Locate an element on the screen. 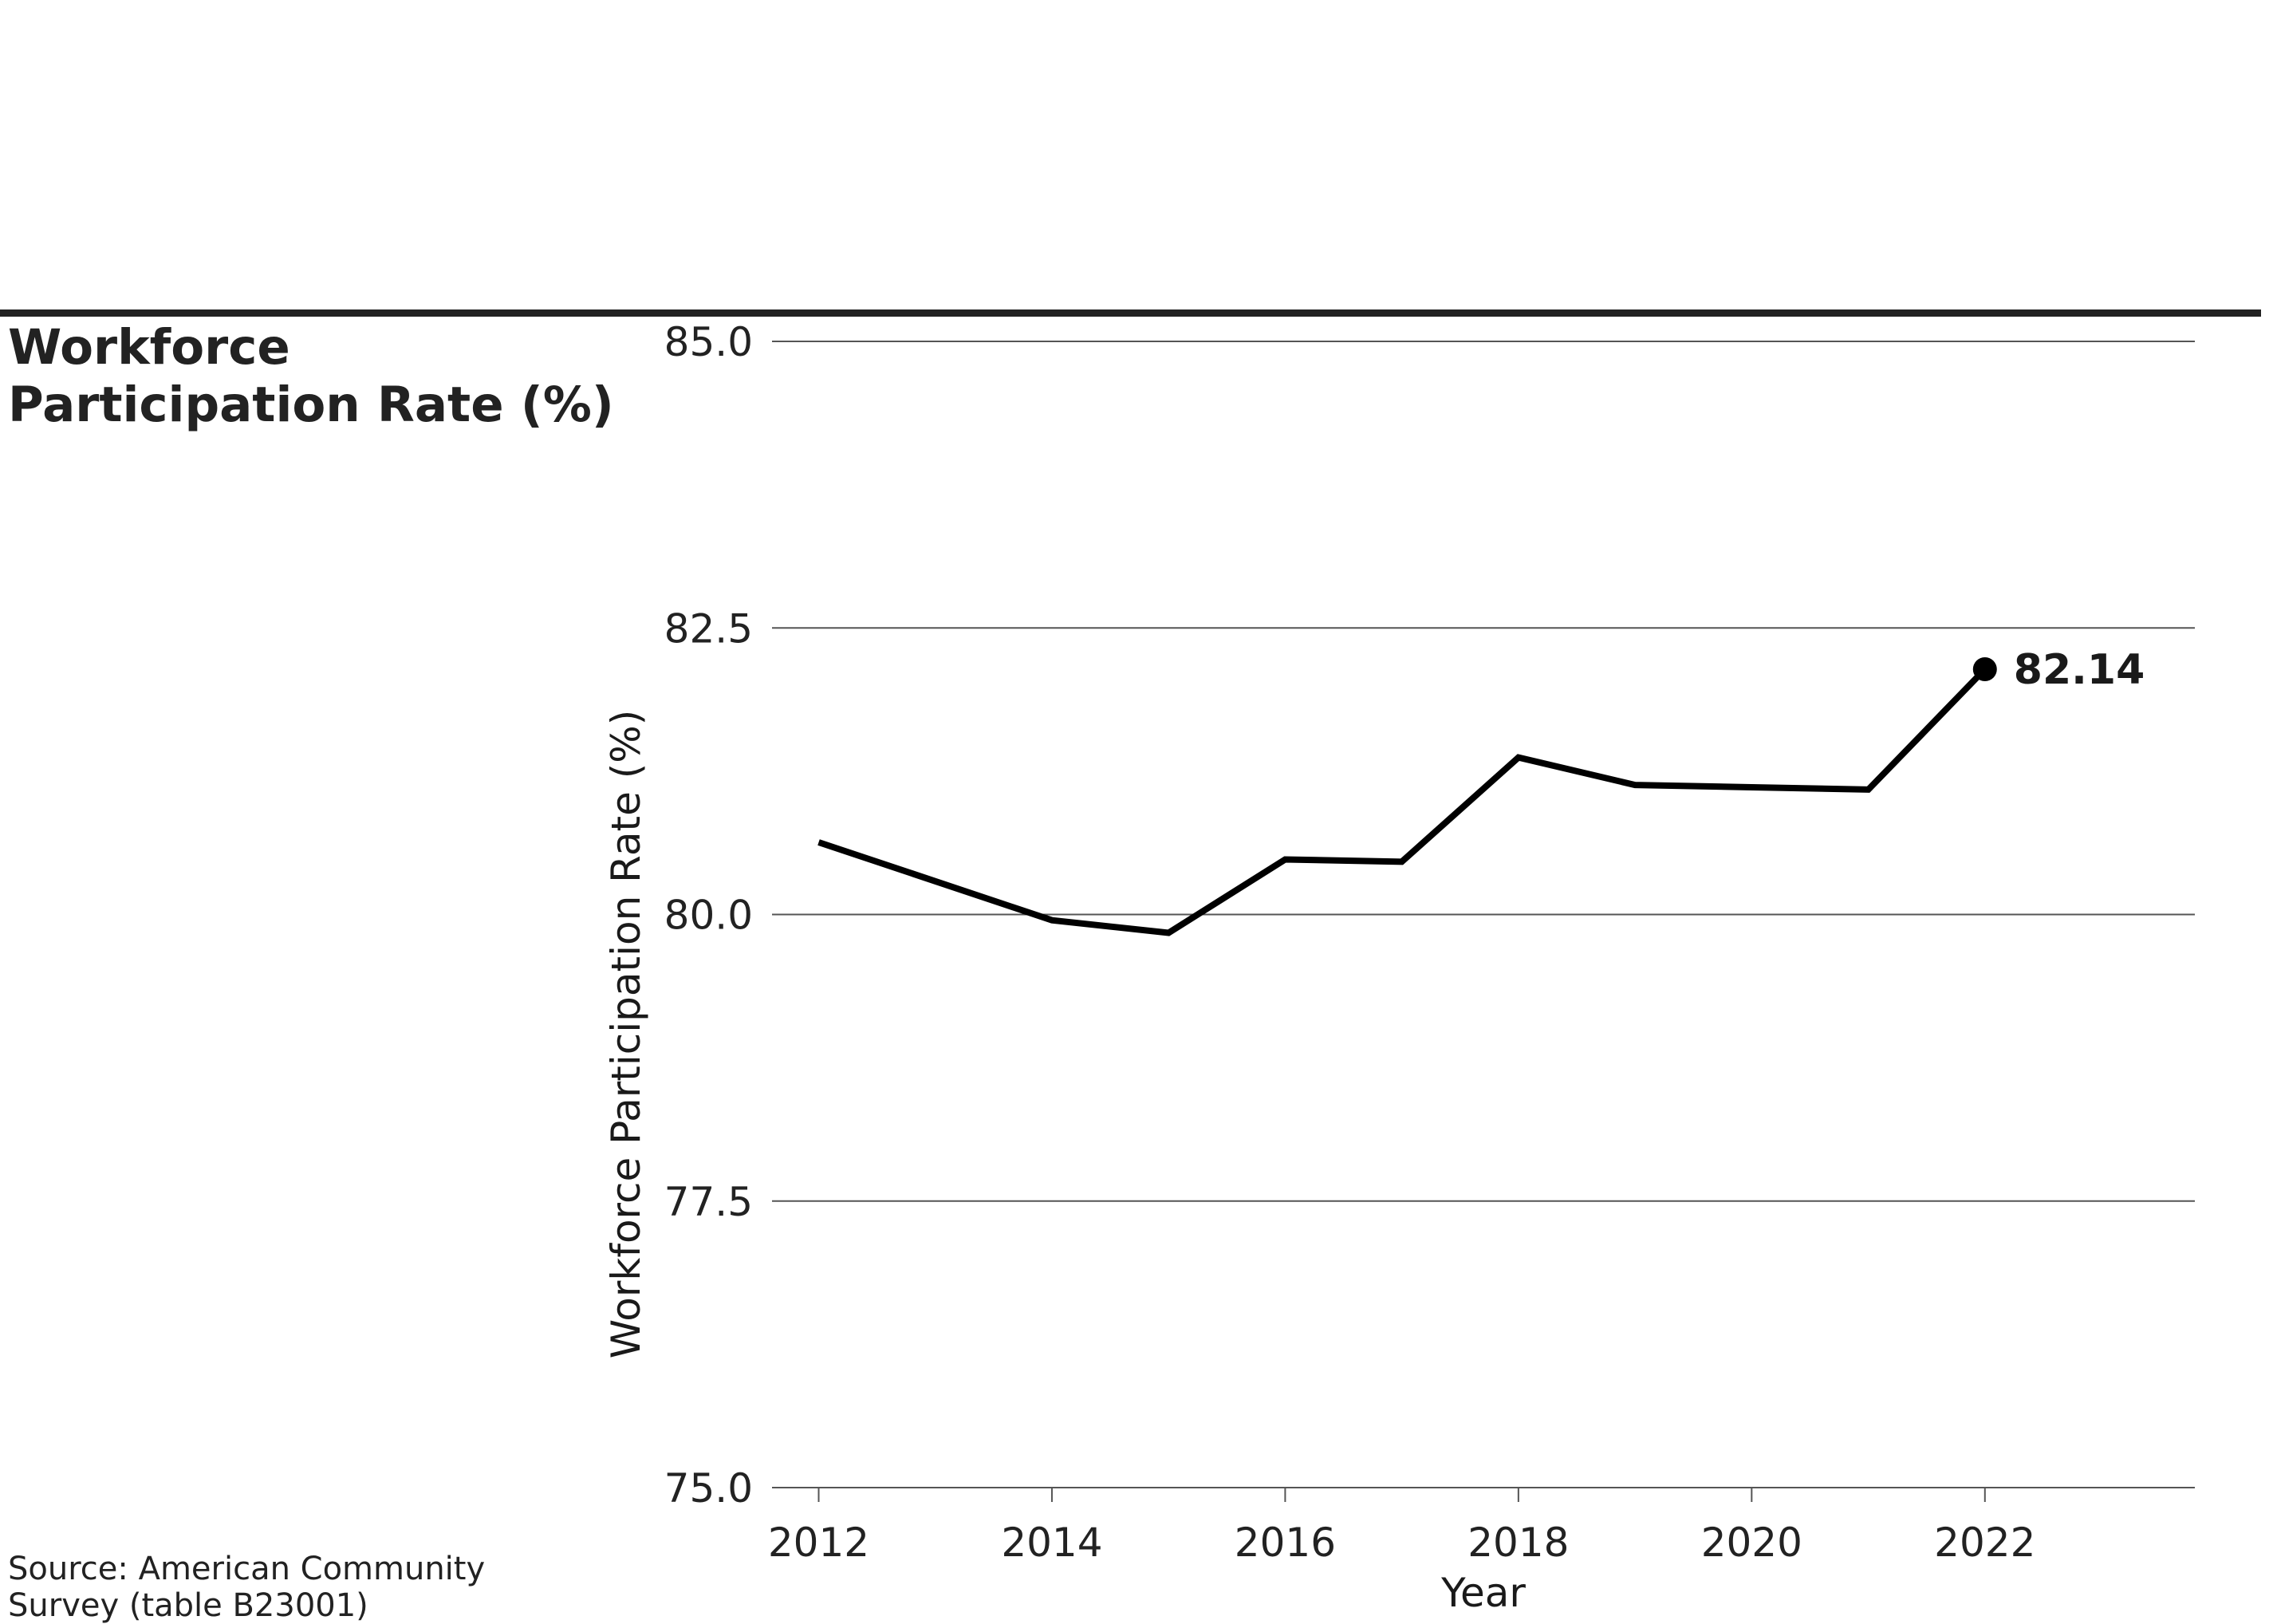 This screenshot has height=1624, width=2273. x-tick-label-3: 2018 is located at coordinates (1518, 1543).